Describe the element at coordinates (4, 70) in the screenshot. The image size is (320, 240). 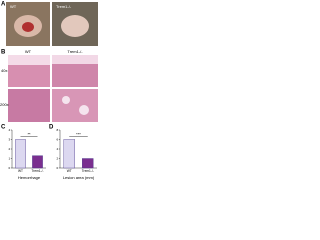
I see `row-caption: 40x` at that location.